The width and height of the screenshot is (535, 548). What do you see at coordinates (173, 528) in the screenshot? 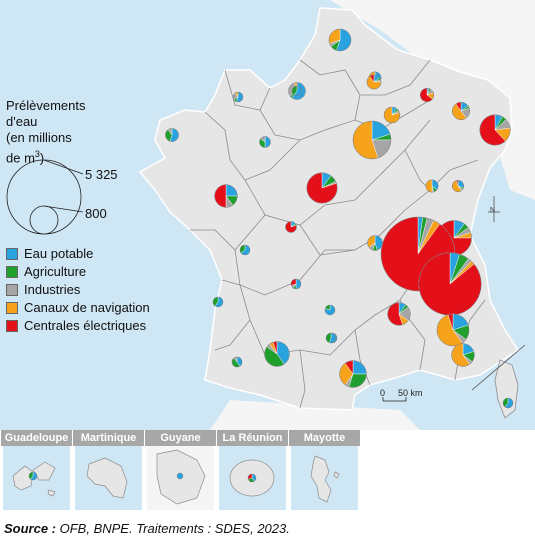
I see `source-text: OFB, BNPE. Traitements : SDES, 2023.` at bounding box center [173, 528].